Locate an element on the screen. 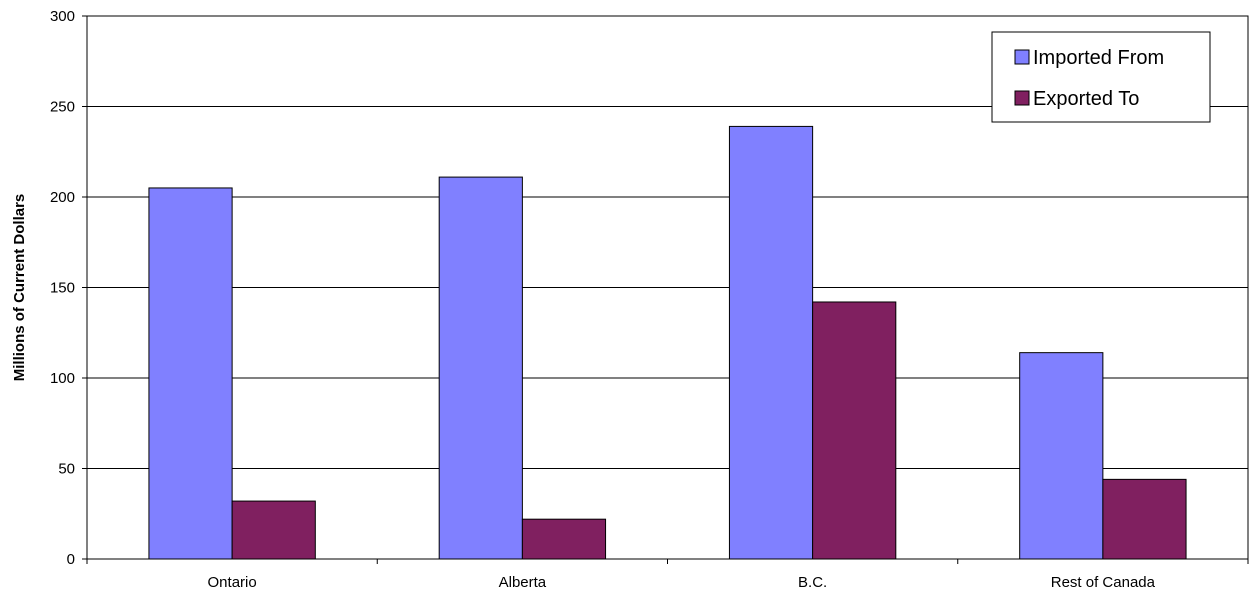  legend: Imported From Exported To is located at coordinates (1101, 77).